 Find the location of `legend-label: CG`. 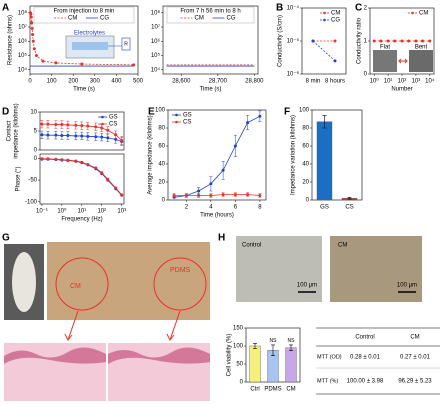

legend-label: CG is located at coordinates (231, 19).